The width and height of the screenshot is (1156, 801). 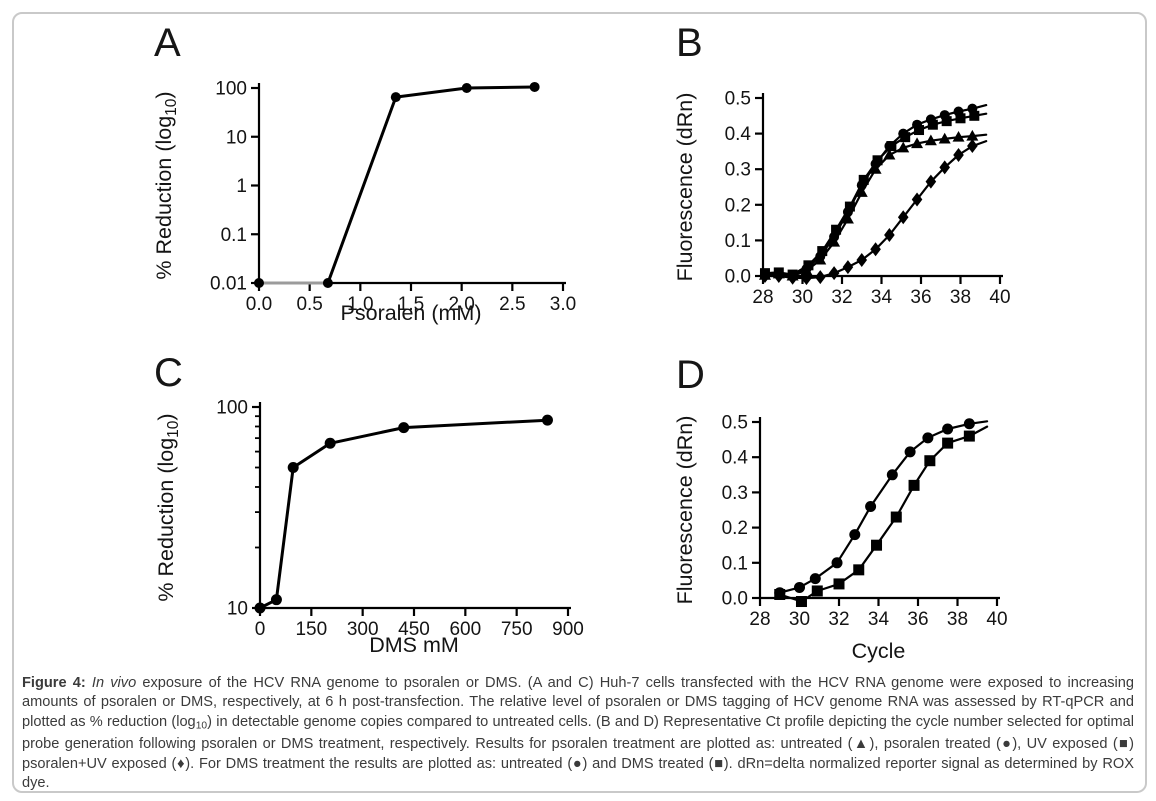 I want to click on series-psoralen-treated, so click(x=397, y=184).